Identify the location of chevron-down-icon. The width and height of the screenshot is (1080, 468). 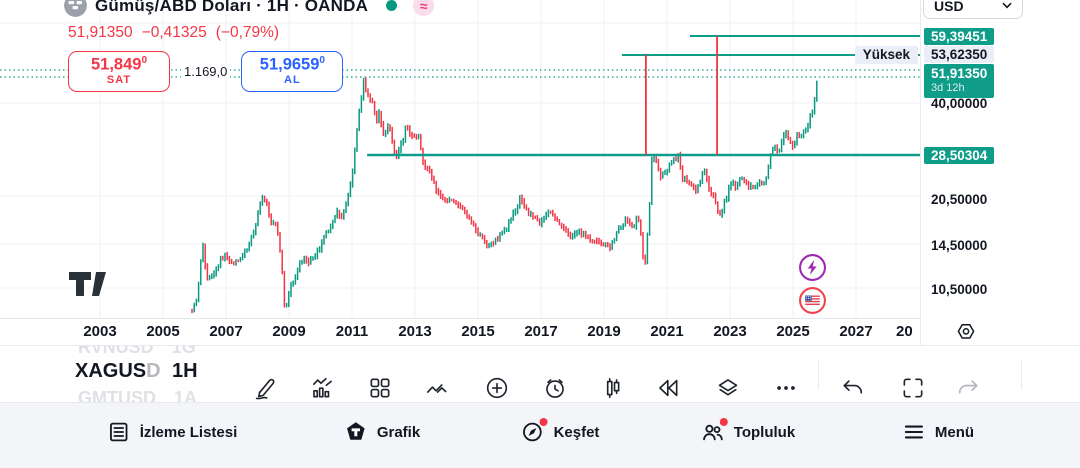
(1007, 5).